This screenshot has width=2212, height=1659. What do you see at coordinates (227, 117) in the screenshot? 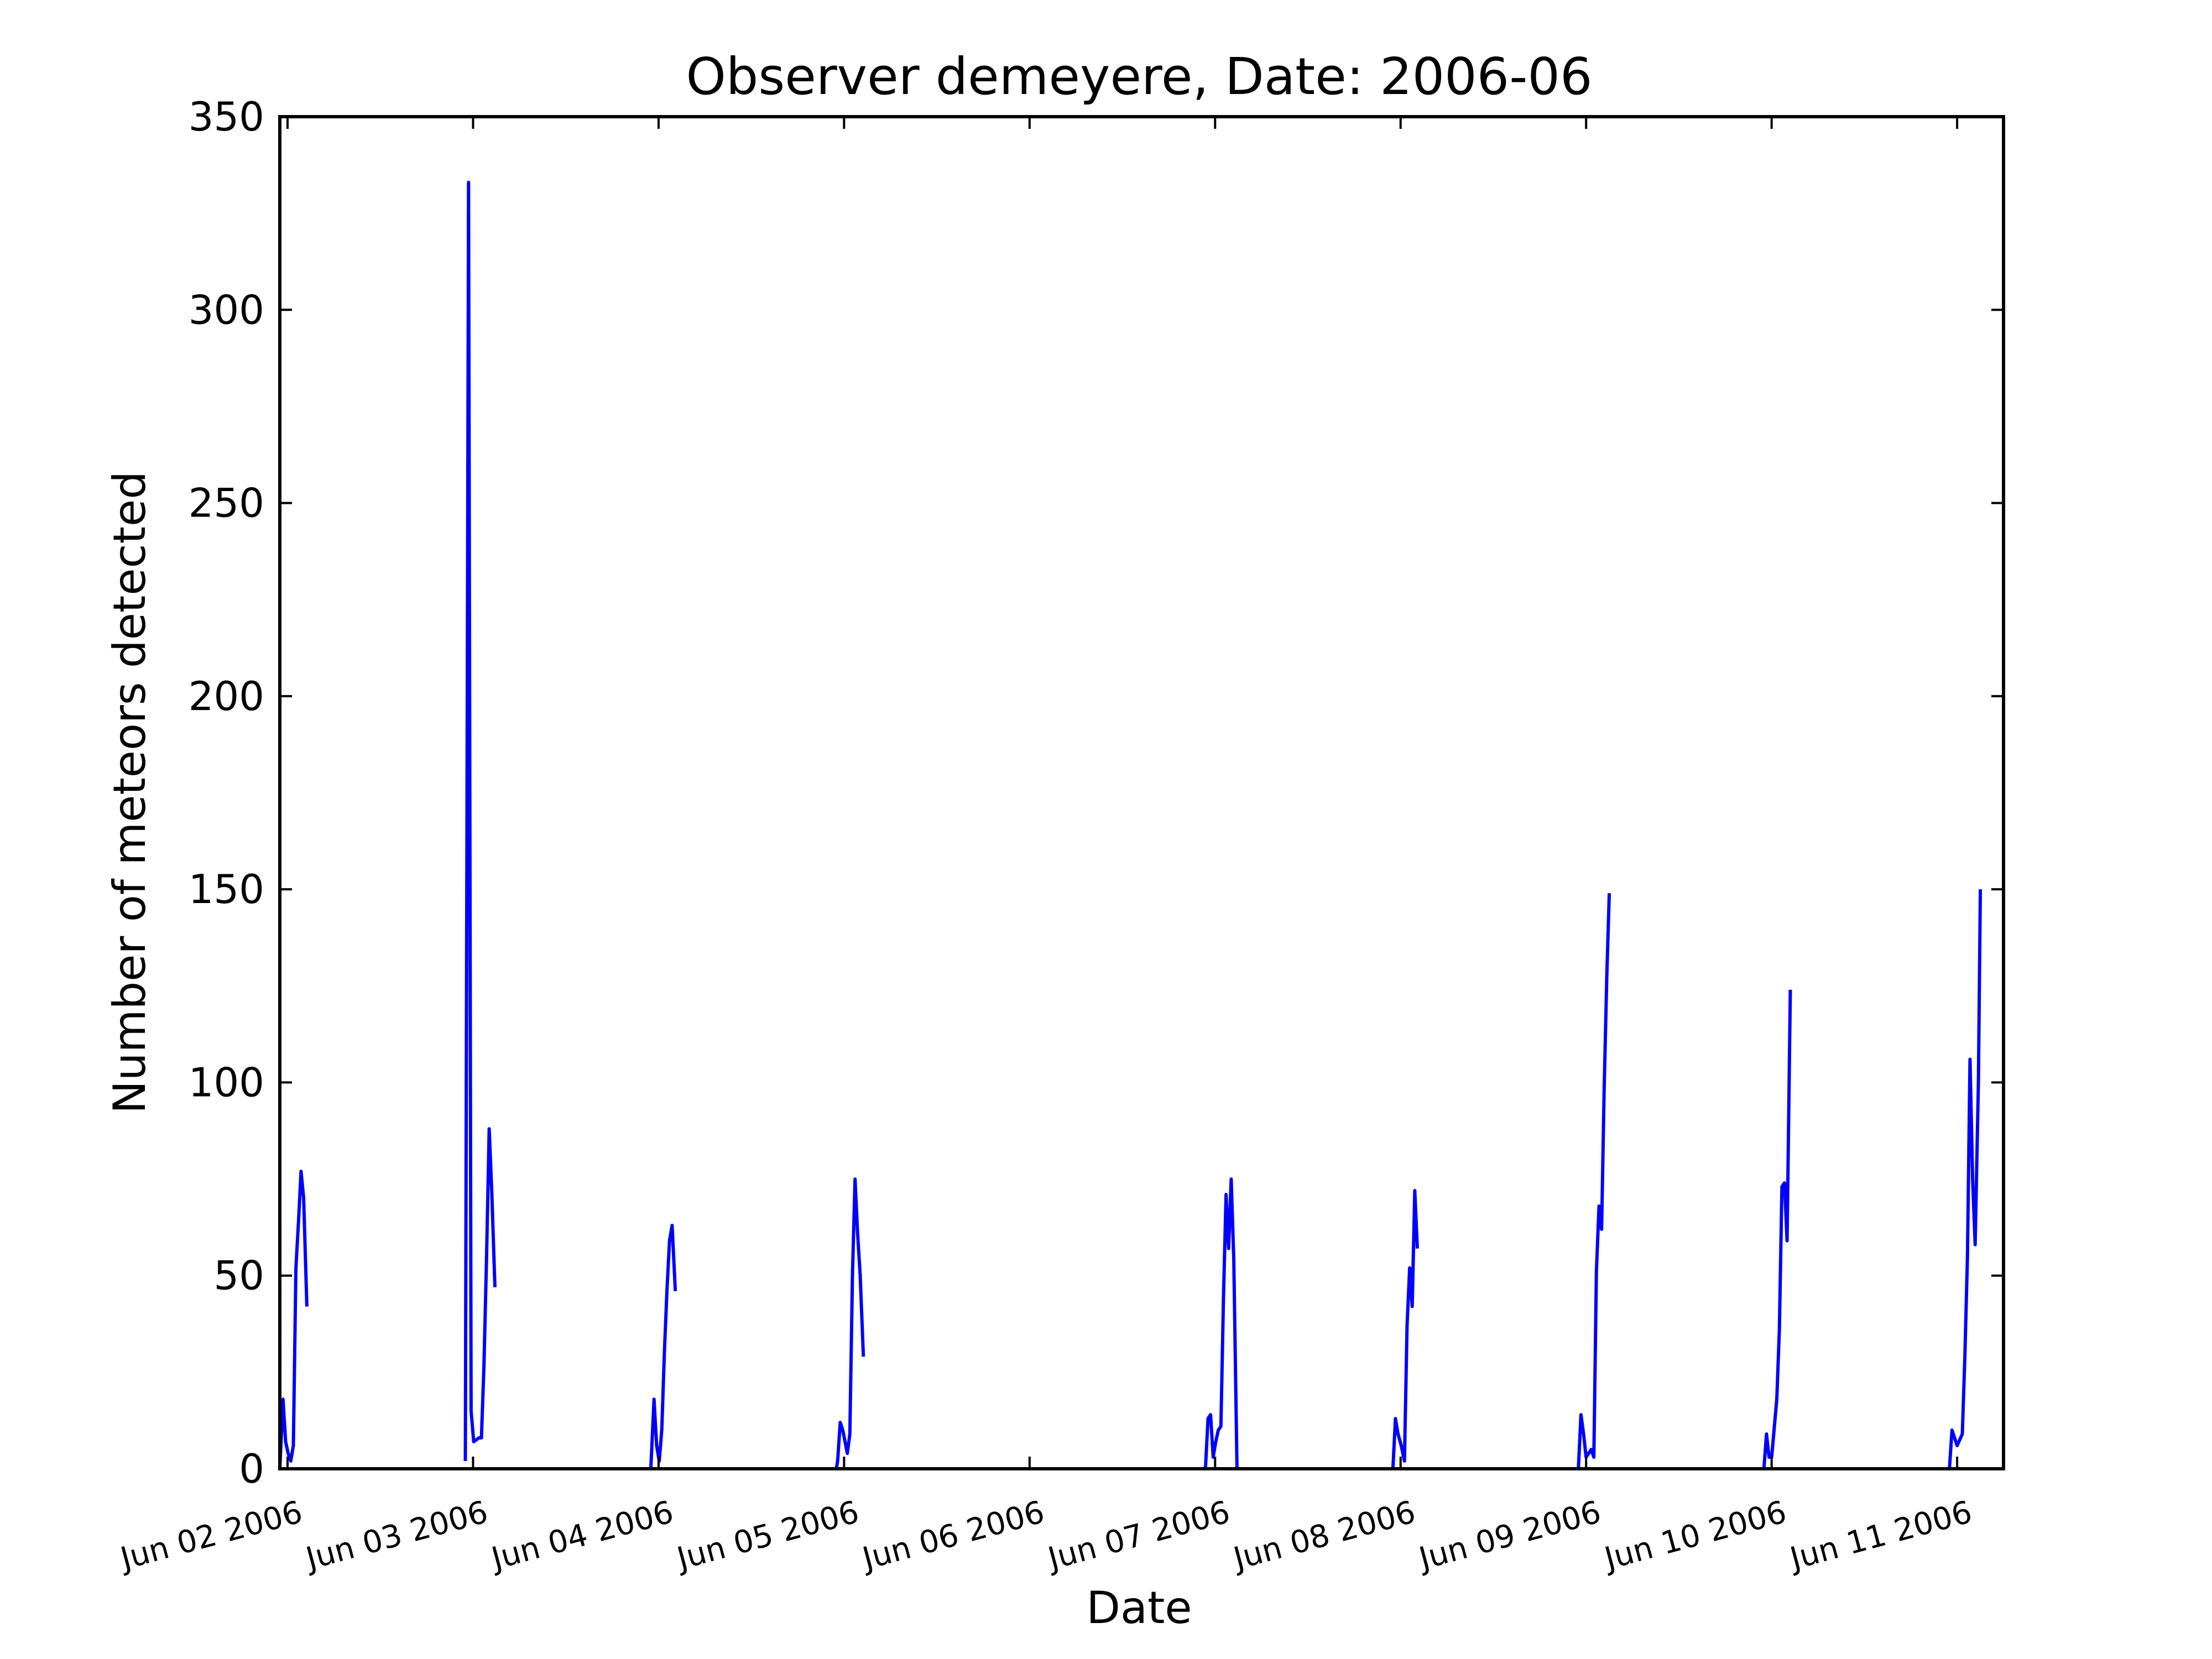
I see `y-tick-label: 350` at bounding box center [227, 117].